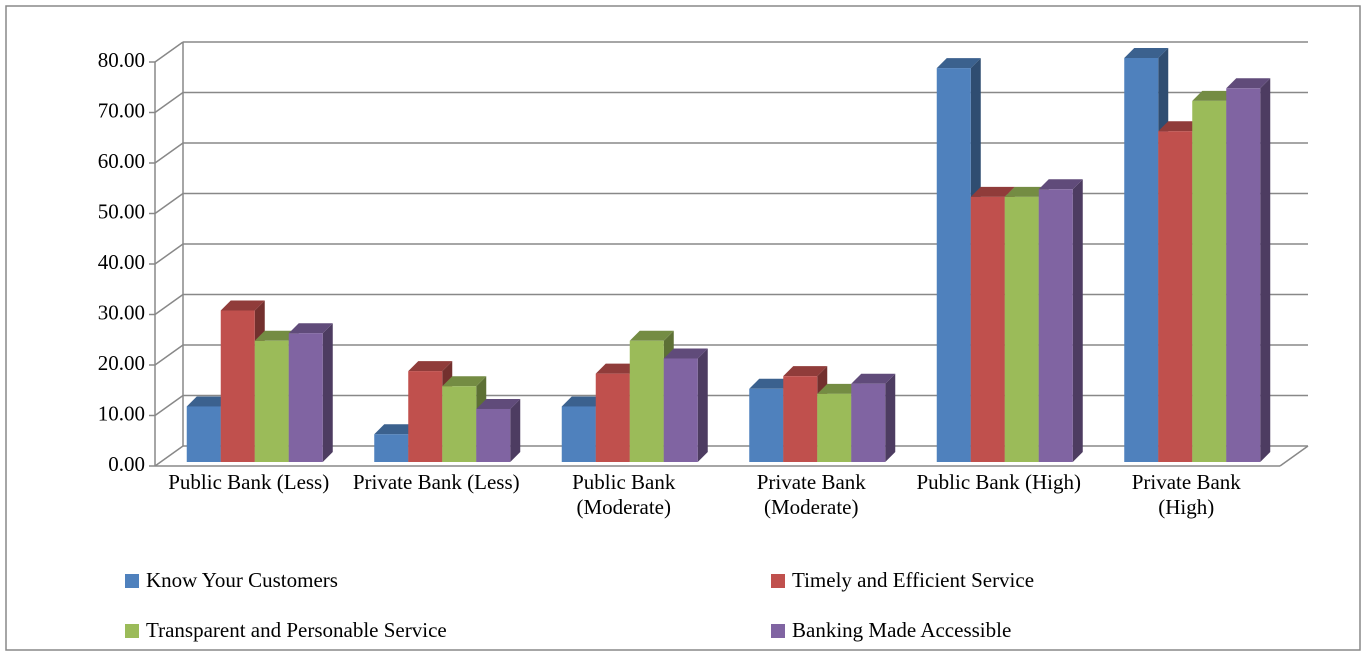 This screenshot has height=656, width=1366. Describe the element at coordinates (811, 494) in the screenshot. I see `x-tick-label: Private Bank (Moderate)` at that location.